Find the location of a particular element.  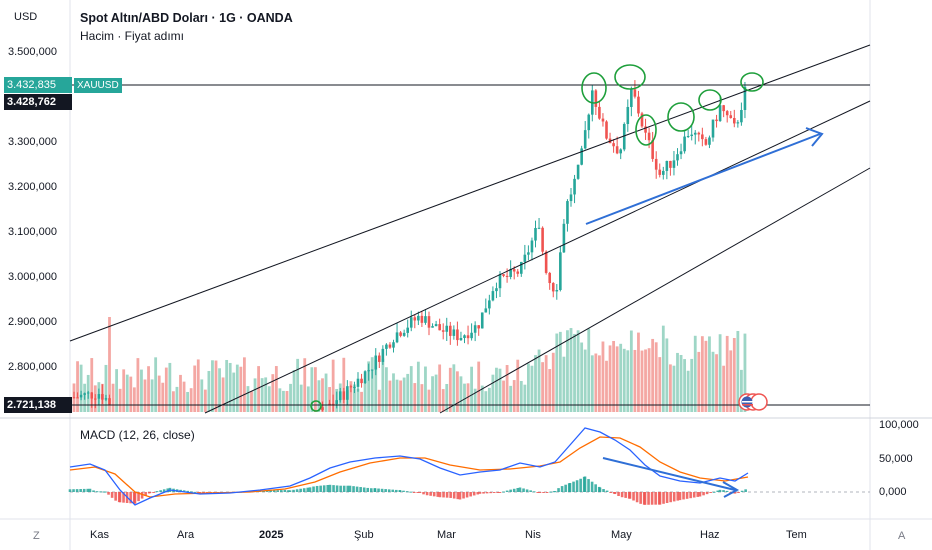

chart-title: Spot Altın/ABD Doları · 1G · OANDA is located at coordinates (186, 18).